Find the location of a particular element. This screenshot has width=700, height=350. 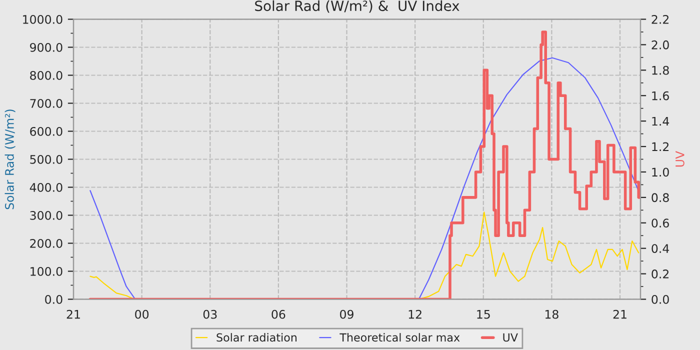

y2-tick-label: 1.2 is located at coordinates (660, 147).